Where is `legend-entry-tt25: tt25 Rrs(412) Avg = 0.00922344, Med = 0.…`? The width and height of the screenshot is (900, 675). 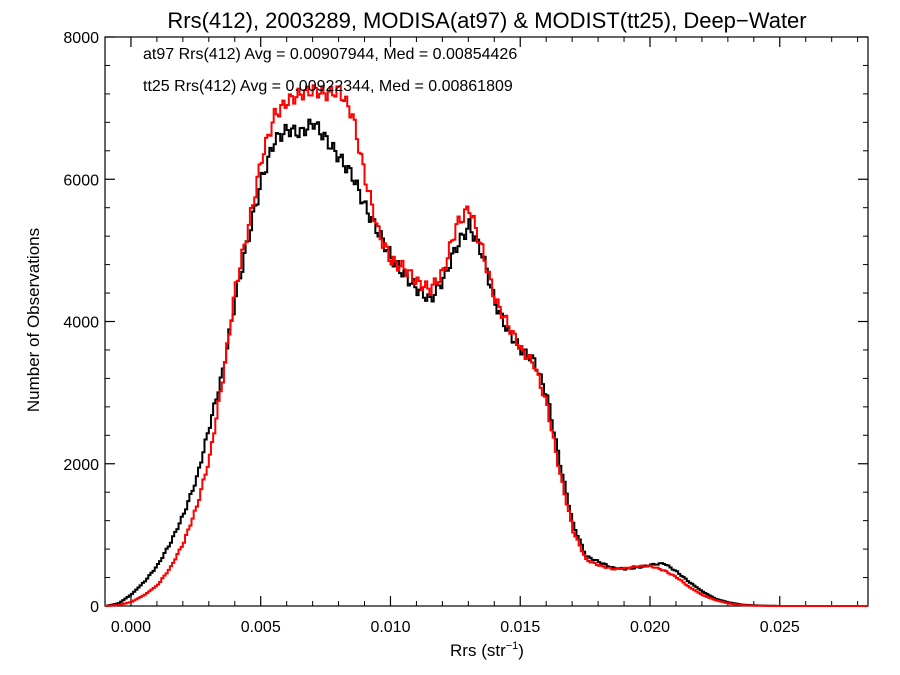 legend-entry-tt25: tt25 Rrs(412) Avg = 0.00922344, Med = 0.… is located at coordinates (328, 86).